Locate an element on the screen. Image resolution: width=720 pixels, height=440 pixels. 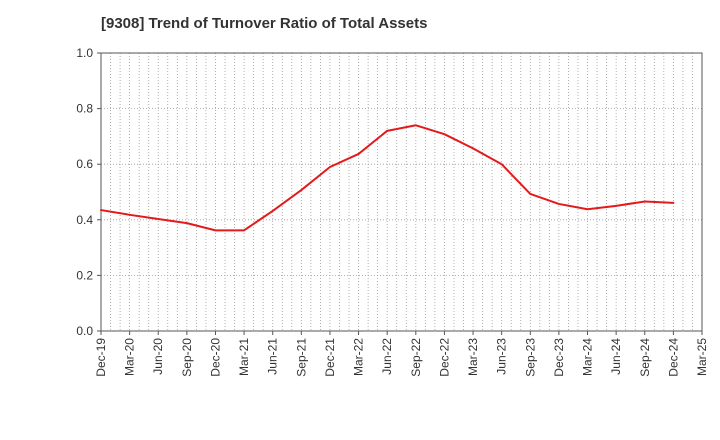
x-tick-label: Mar-20 is located at coordinates (130, 357).